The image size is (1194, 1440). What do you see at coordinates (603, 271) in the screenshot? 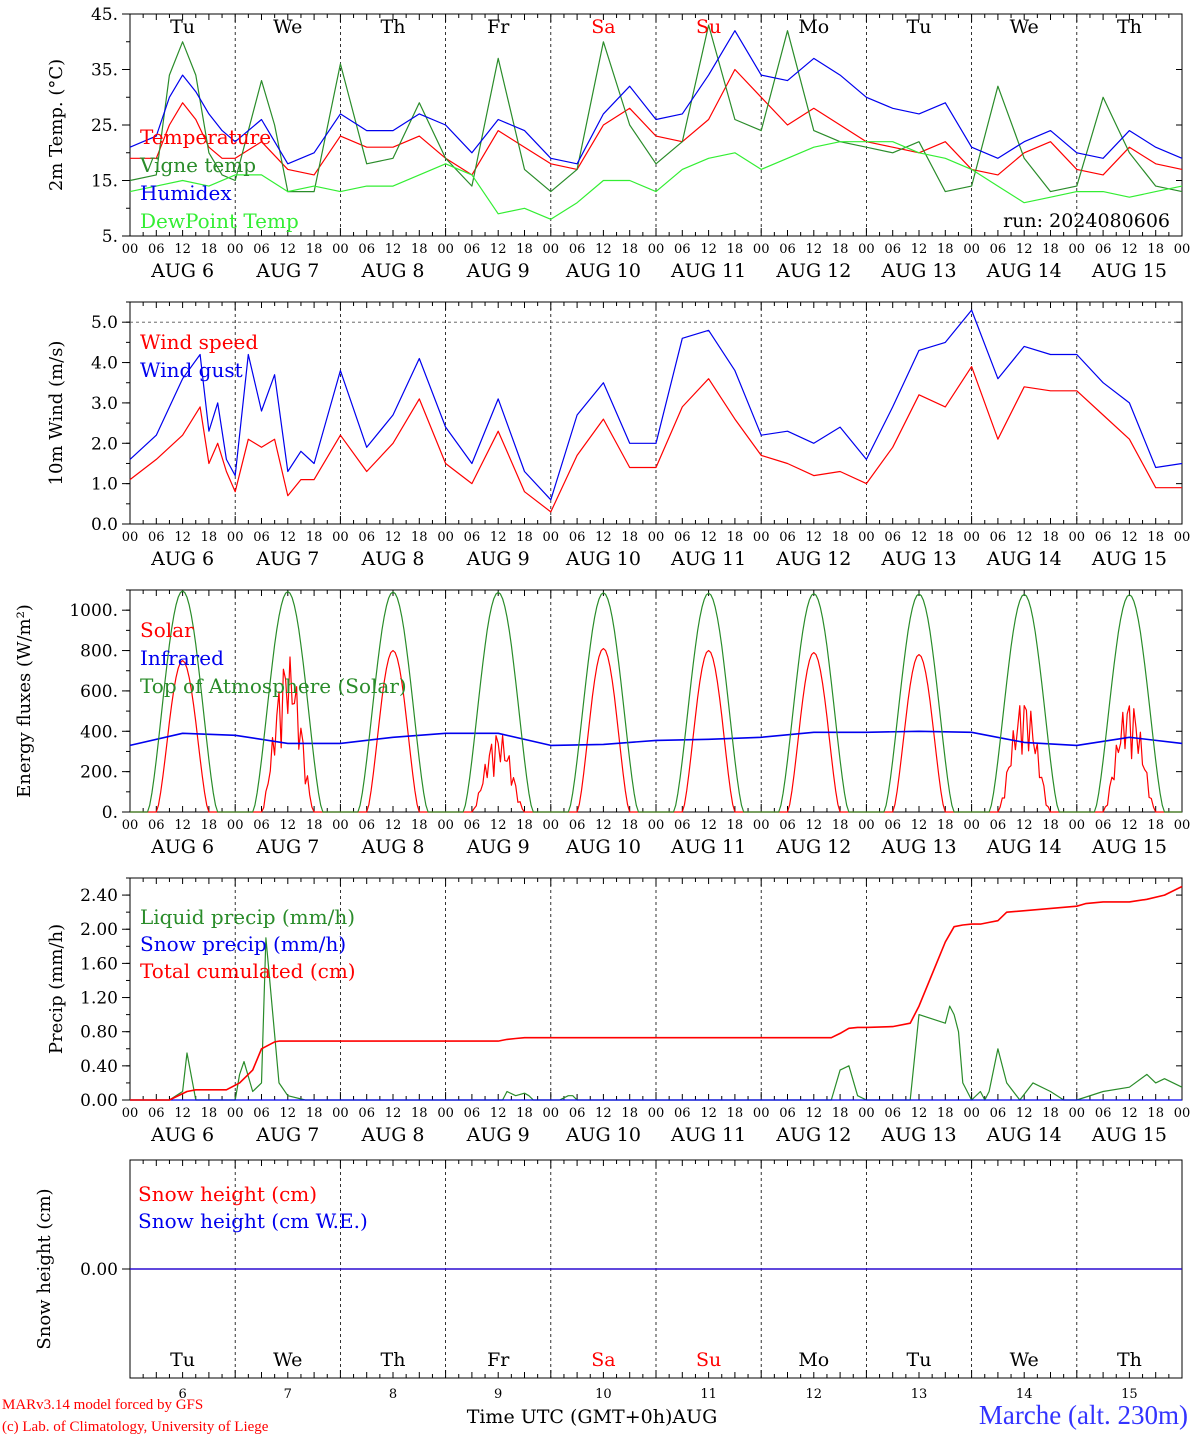
I see `date-label: AUG 10` at bounding box center [603, 271].